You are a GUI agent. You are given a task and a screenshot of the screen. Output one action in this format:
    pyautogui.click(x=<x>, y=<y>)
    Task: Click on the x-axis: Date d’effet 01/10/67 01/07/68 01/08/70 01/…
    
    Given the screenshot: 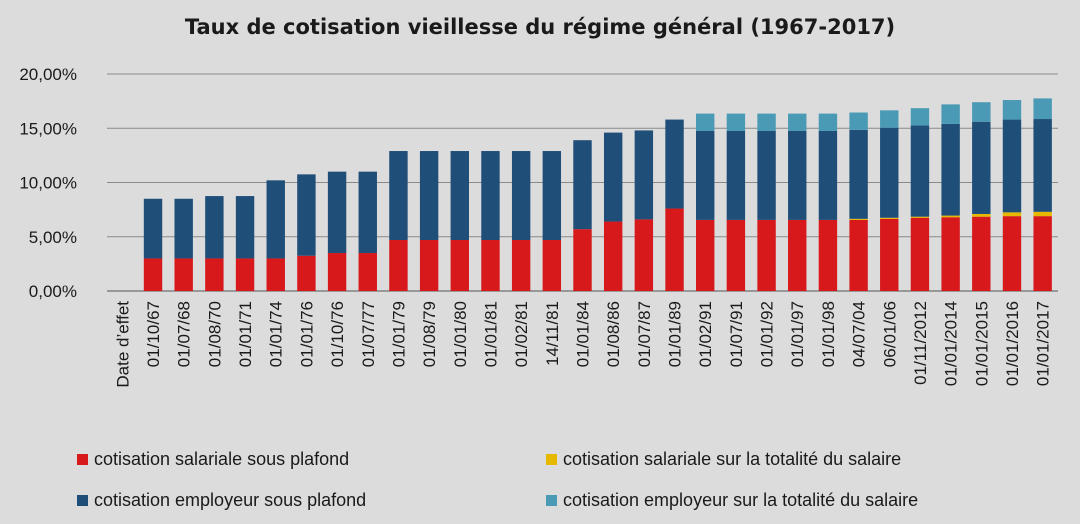 What is the action you would take?
    pyautogui.click(x=582, y=344)
    